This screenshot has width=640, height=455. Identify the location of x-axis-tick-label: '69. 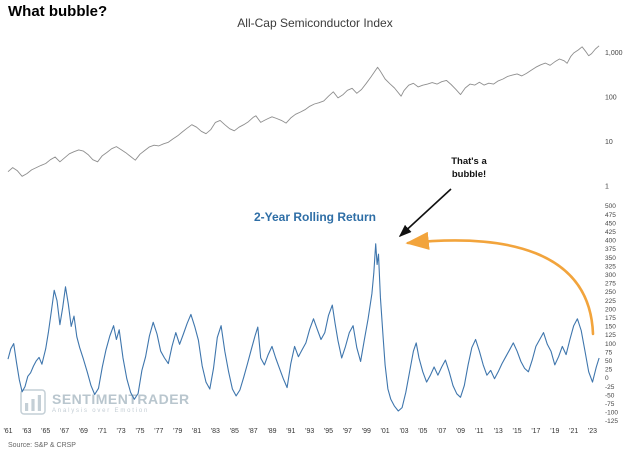
(83, 431).